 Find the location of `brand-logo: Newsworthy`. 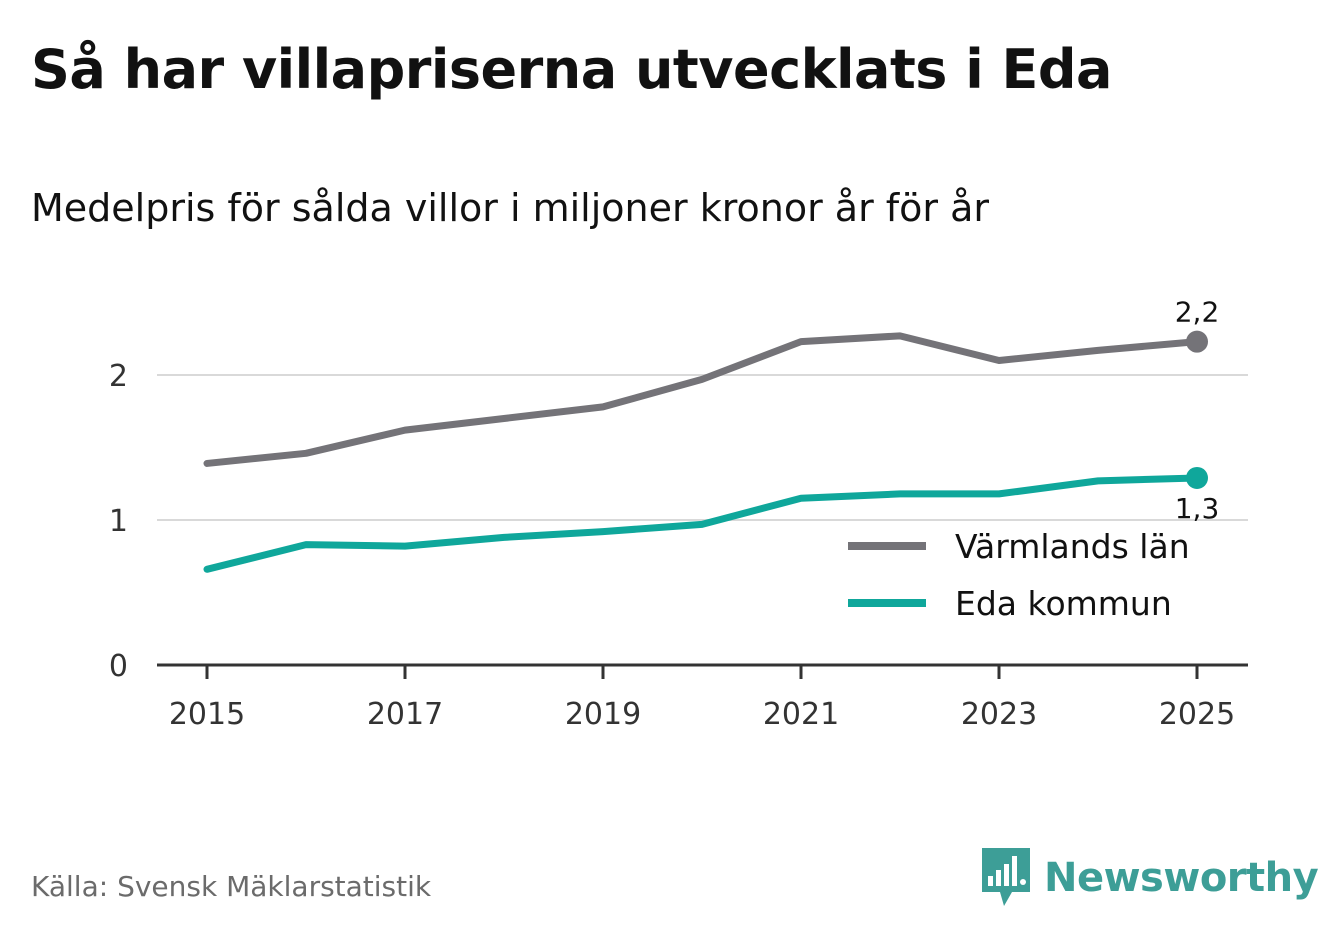

brand-logo: Newsworthy is located at coordinates (1150, 878).